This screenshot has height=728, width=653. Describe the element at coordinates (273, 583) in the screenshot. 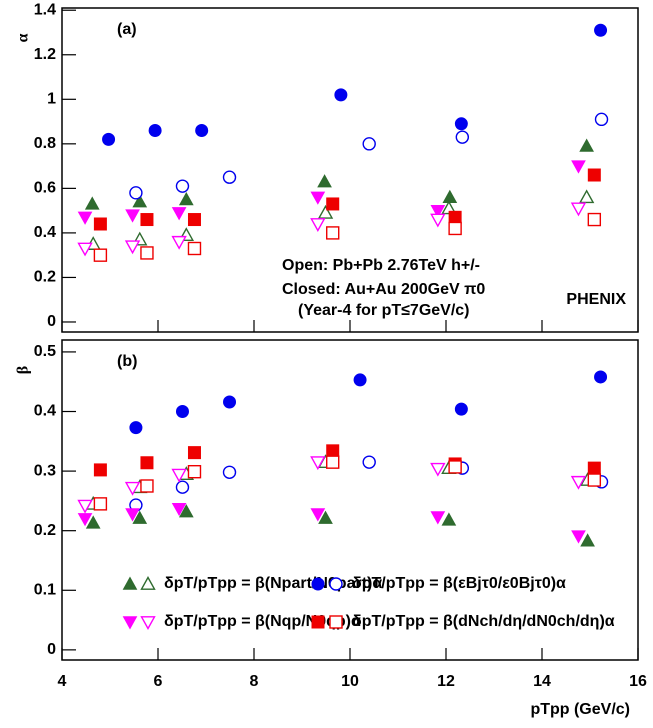

I see `legend-label: δpT/pTpp = β(Npart/N0part)α` at that location.